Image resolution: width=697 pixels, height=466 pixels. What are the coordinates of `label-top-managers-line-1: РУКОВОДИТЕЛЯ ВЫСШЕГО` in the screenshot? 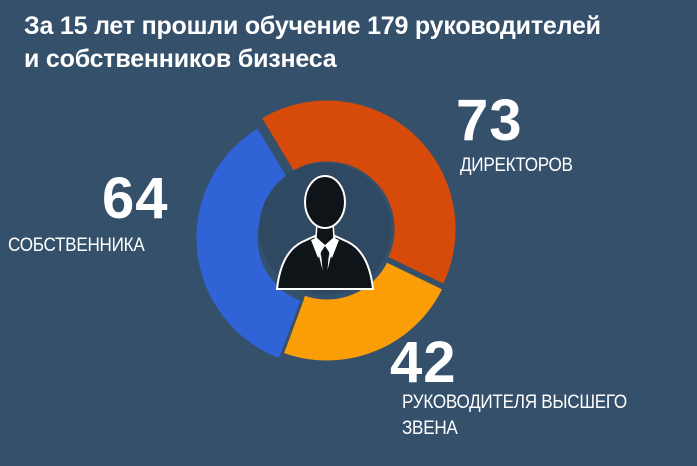 It's located at (514, 402).